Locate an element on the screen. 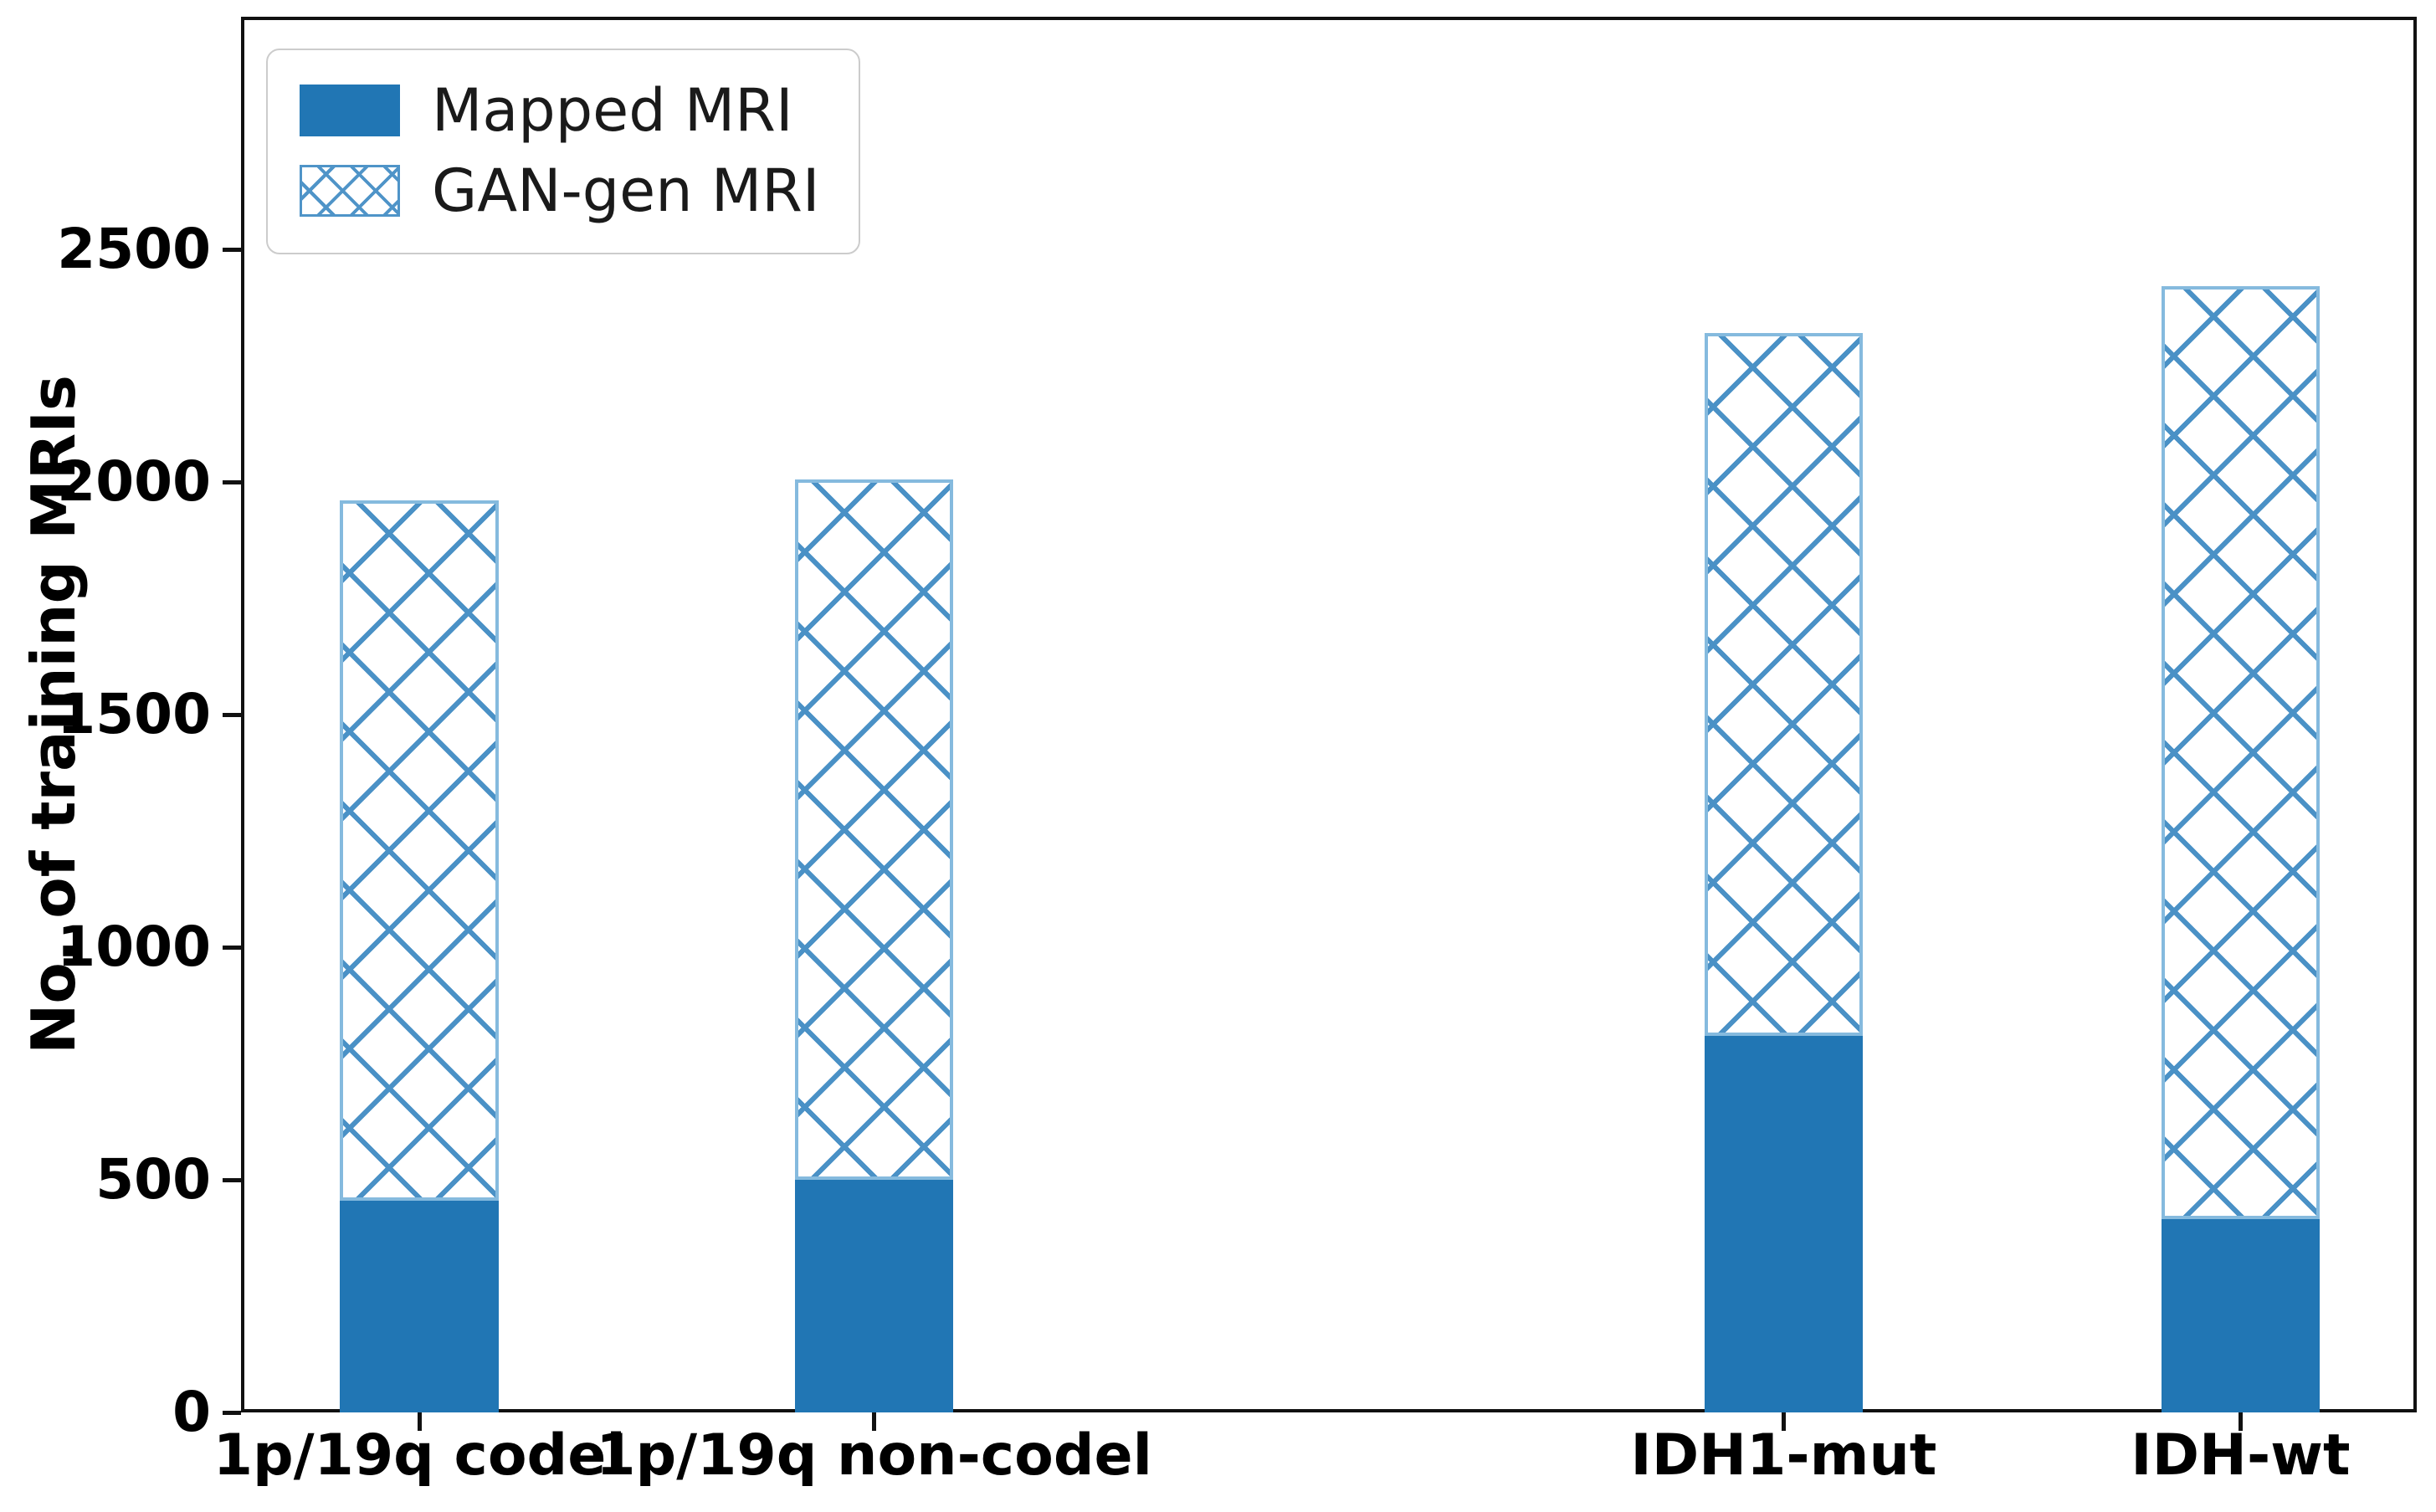 The image size is (2436, 1512). y-axis-tick-label: 2500 is located at coordinates (134, 249).